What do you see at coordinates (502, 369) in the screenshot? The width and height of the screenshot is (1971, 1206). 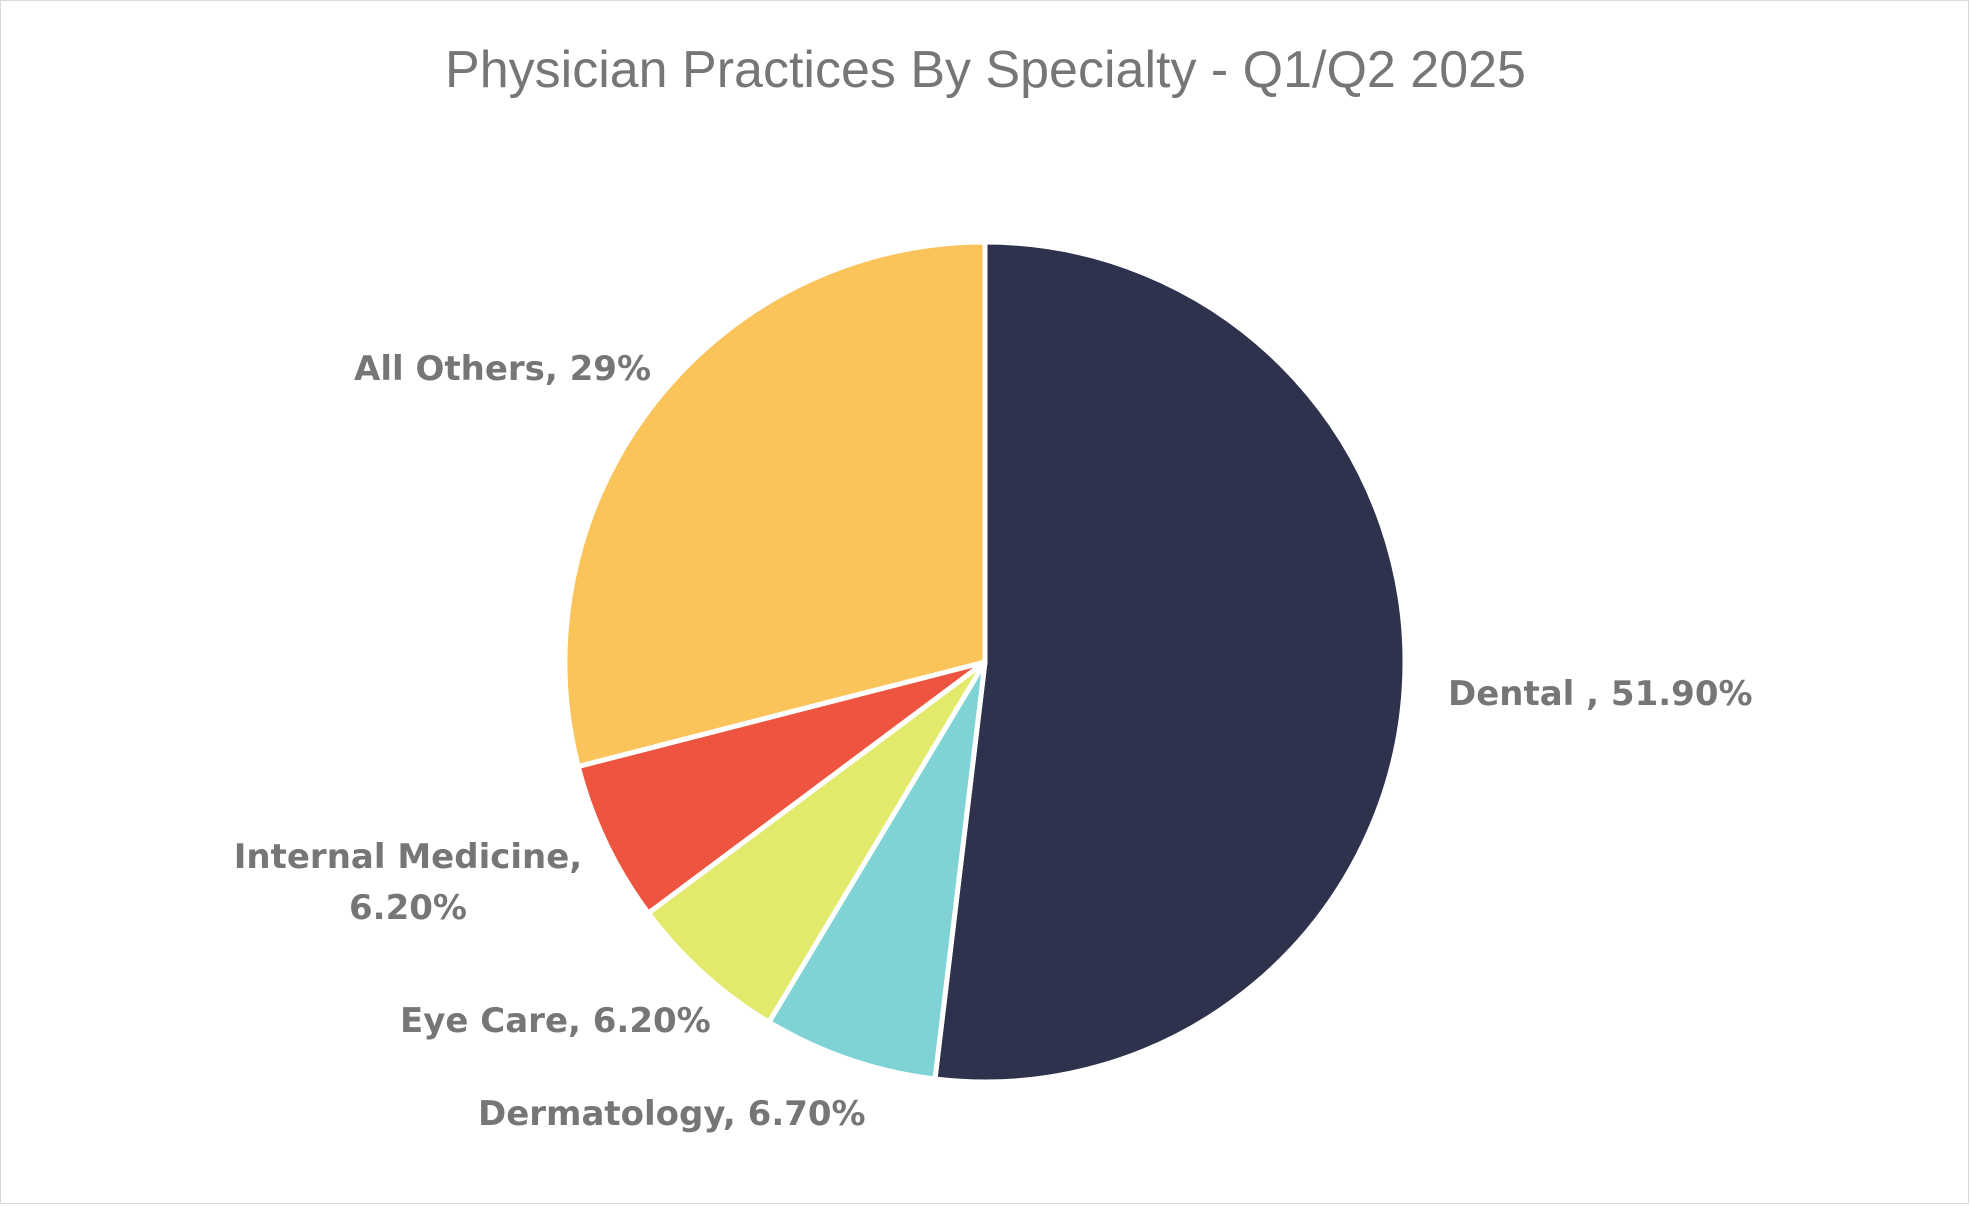 I see `data-label-all-others: All Others, 29%` at bounding box center [502, 369].